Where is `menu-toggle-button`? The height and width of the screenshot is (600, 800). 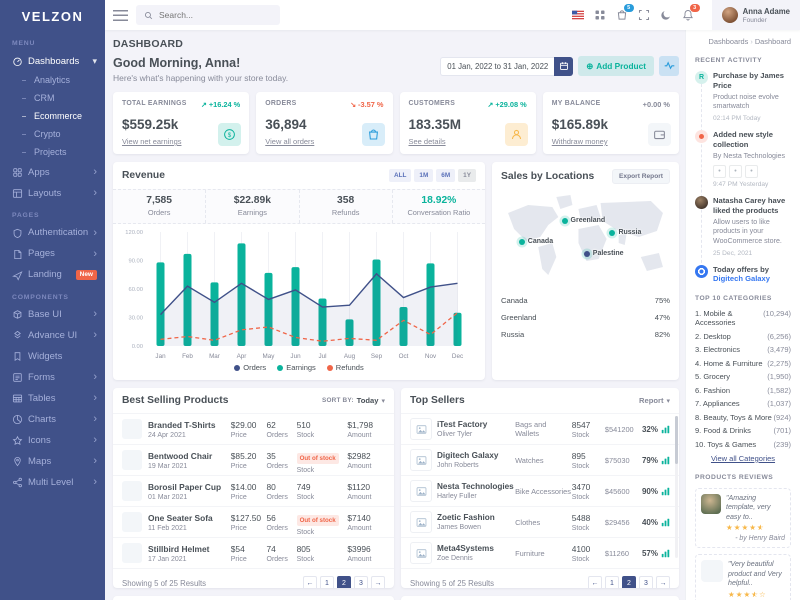
menu-toggle-button is located at coordinates (120, 15).